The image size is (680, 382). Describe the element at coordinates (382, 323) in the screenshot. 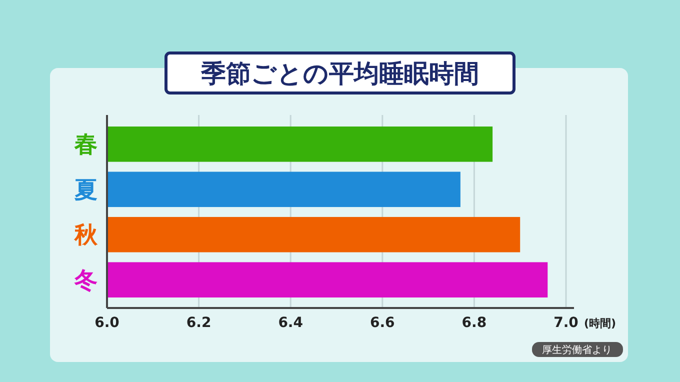

I see `x-tick-label: 6.6` at that location.